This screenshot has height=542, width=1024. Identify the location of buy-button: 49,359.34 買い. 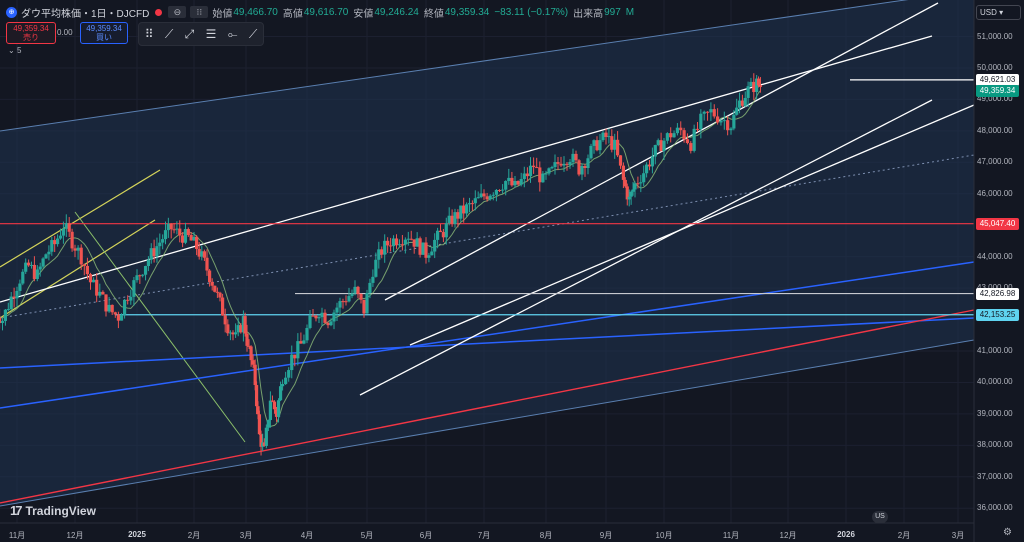
(104, 33).